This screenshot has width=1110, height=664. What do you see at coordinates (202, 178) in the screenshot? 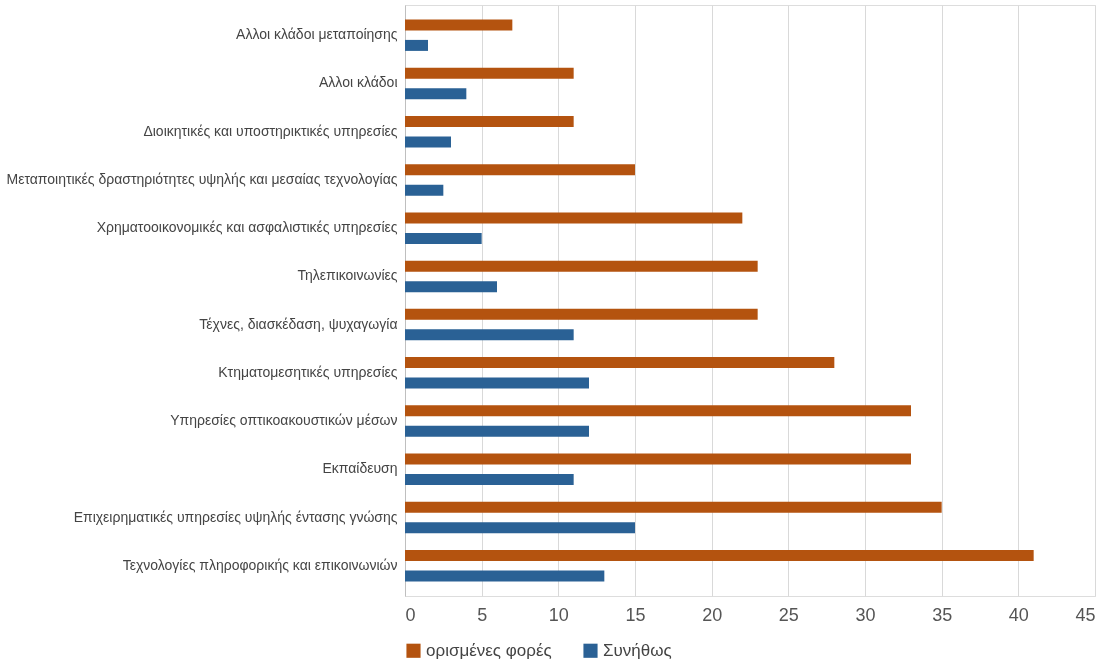
I see `y-tick-label: Μεταποιητικές δραστηριότητες υψηλής και μεσαίας τεχνολογίας` at bounding box center [202, 178].